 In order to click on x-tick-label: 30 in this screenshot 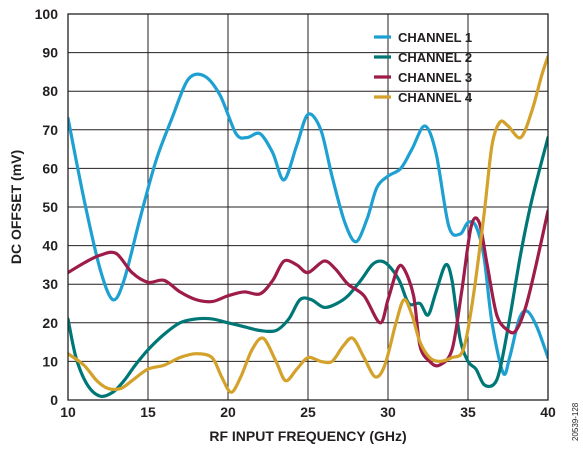, I will do `click(388, 412)`.